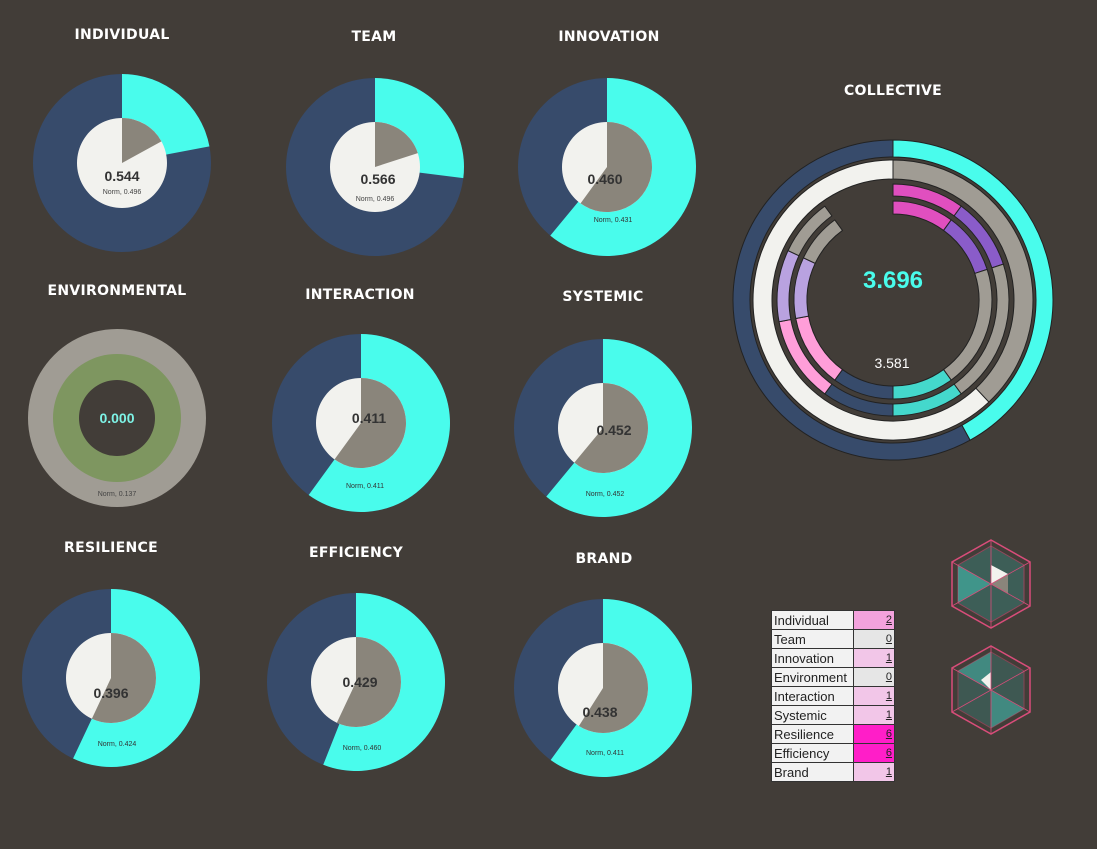  What do you see at coordinates (122, 35) in the screenshot?
I see `chart-title-individual: INDIVIDUAL` at bounding box center [122, 35].